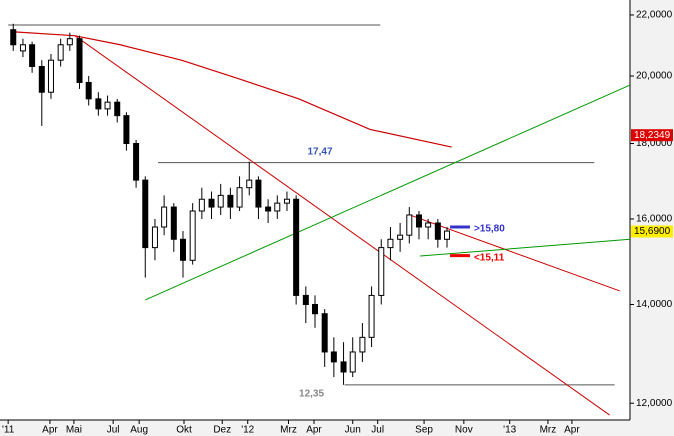 The image size is (674, 436). Describe the element at coordinates (353, 430) in the screenshot. I see `x-tick-label: Jun` at that location.